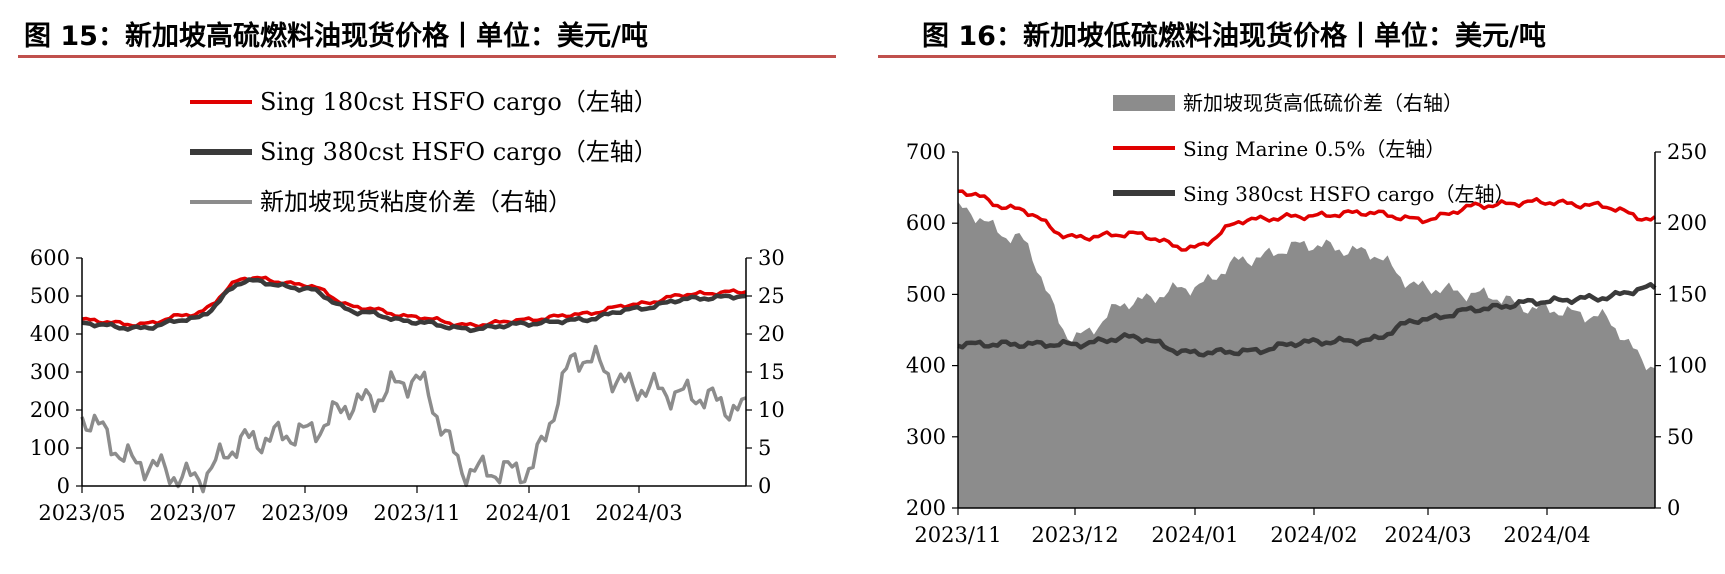  Describe the element at coordinates (771, 258) in the screenshot. I see `y2-tick-label: 30` at that location.